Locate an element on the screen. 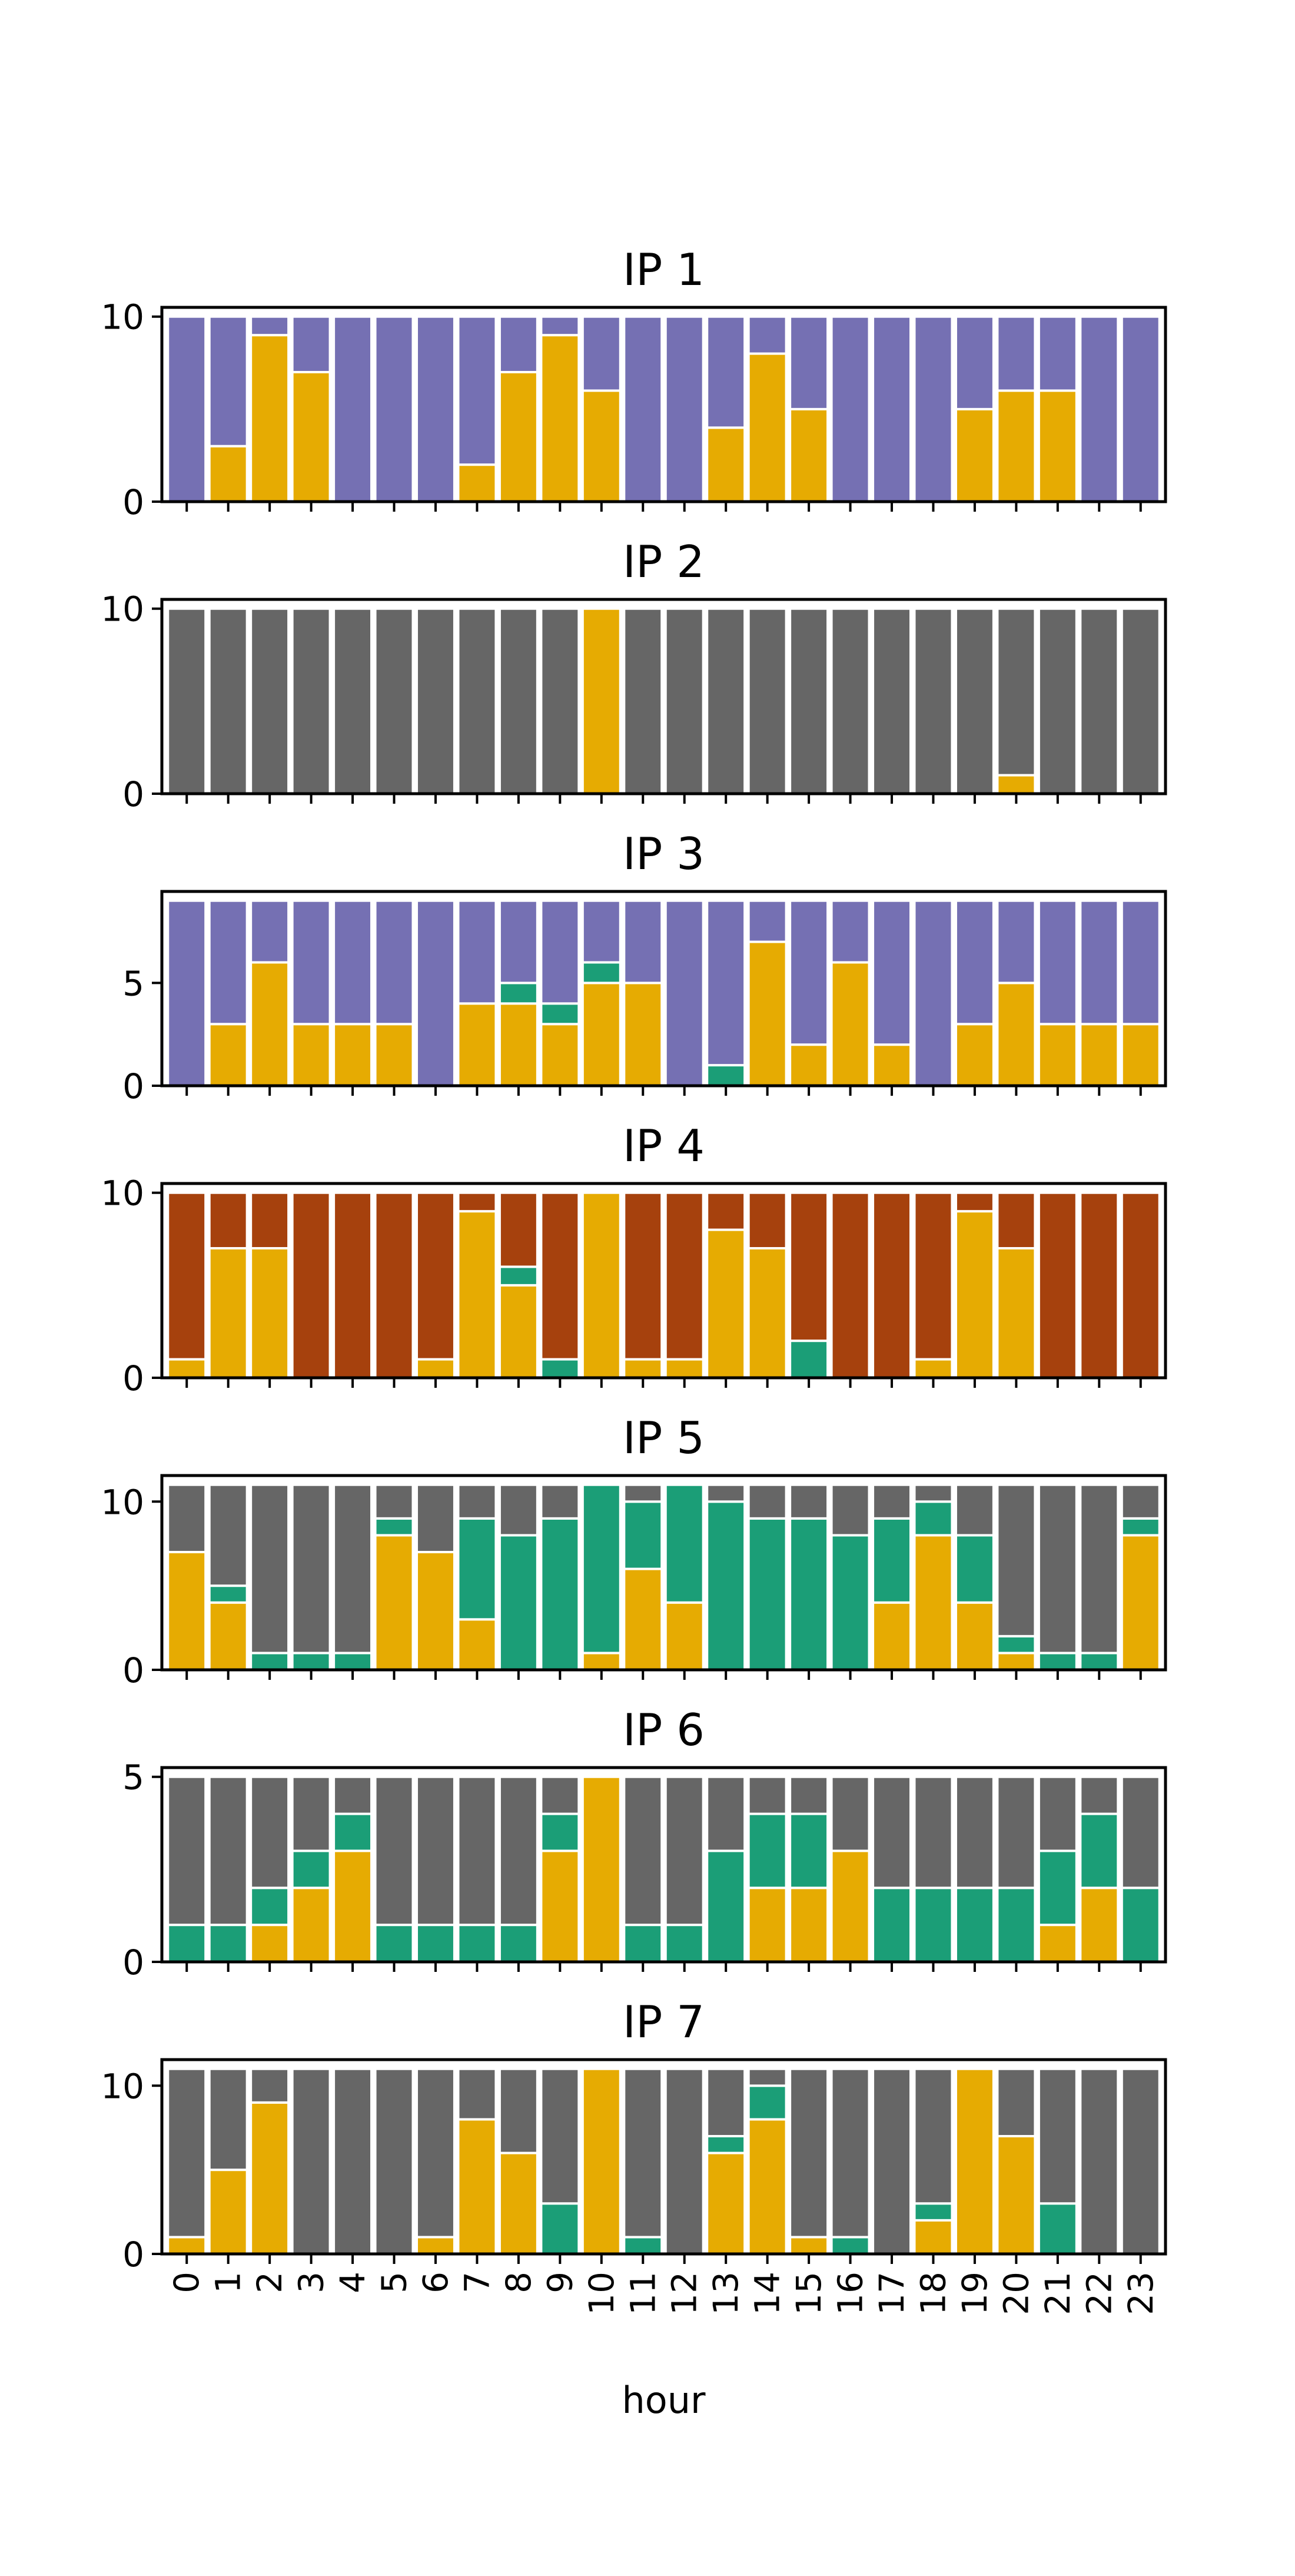 This screenshot has height=2576, width=1295. panel-5: IP 5 0 10 is located at coordinates (634, 1551).